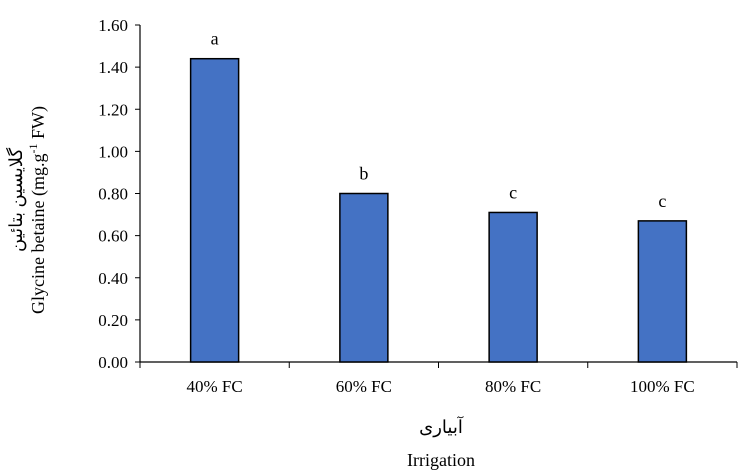  What do you see at coordinates (16, 200) in the screenshot?
I see `y-axis-label-persian: گلایسین بتائین` at bounding box center [16, 200].